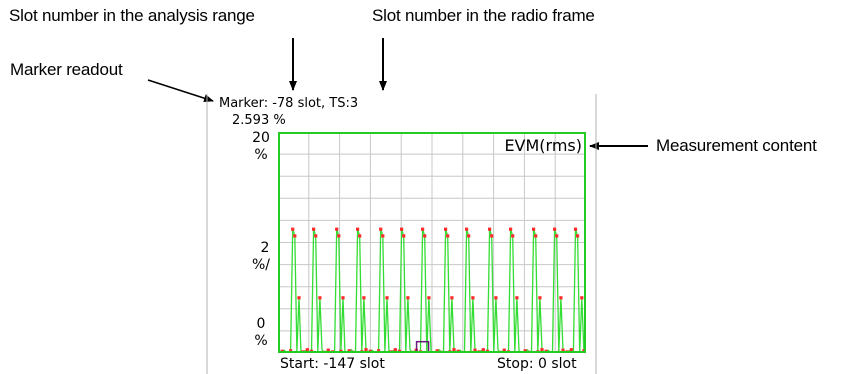  What do you see at coordinates (259, 120) in the screenshot?
I see `marker-value-readout: 2.593 %` at bounding box center [259, 120].